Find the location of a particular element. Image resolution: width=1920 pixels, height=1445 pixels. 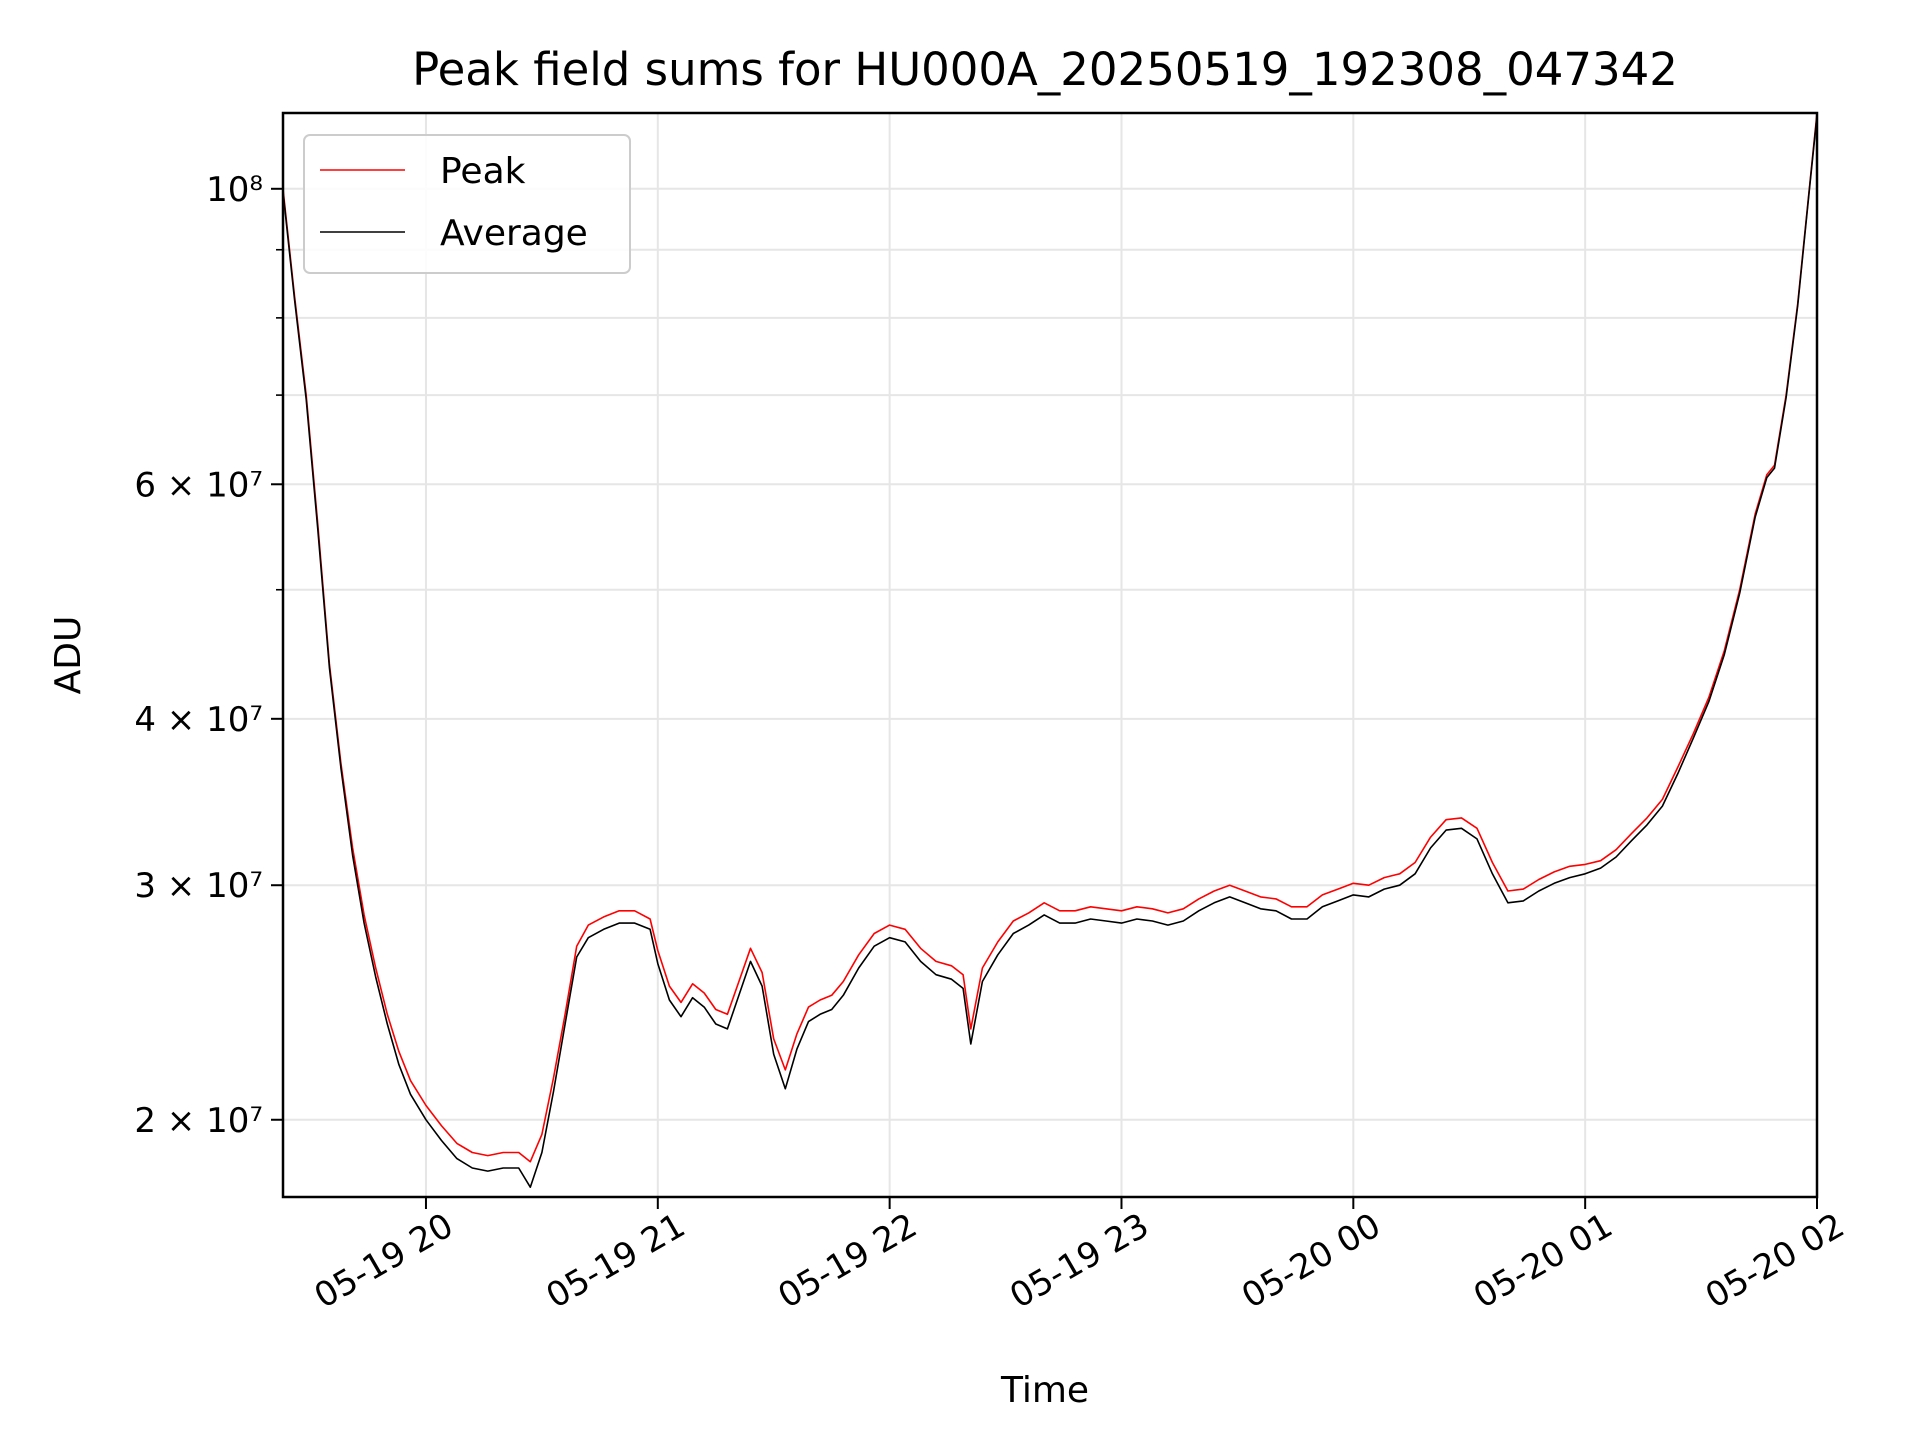

y-tick-label: 10⁸ is located at coordinates (234, 190).